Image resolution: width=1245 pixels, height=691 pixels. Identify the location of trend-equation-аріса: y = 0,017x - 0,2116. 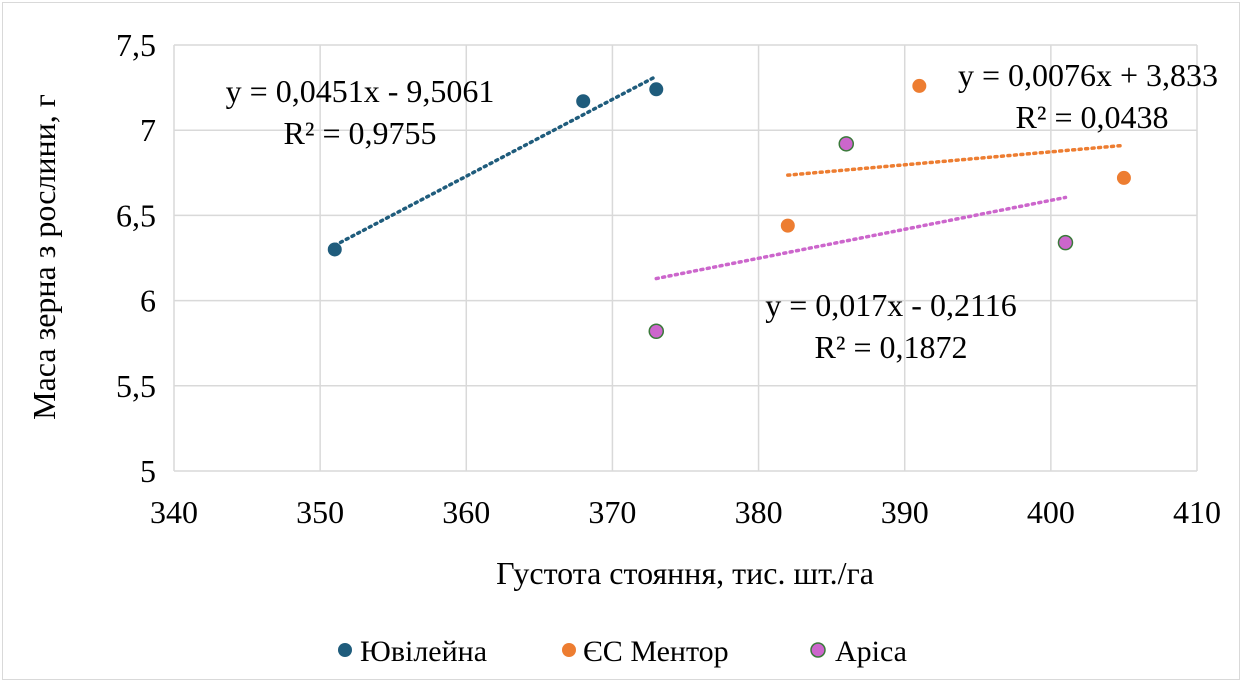
(891, 305).